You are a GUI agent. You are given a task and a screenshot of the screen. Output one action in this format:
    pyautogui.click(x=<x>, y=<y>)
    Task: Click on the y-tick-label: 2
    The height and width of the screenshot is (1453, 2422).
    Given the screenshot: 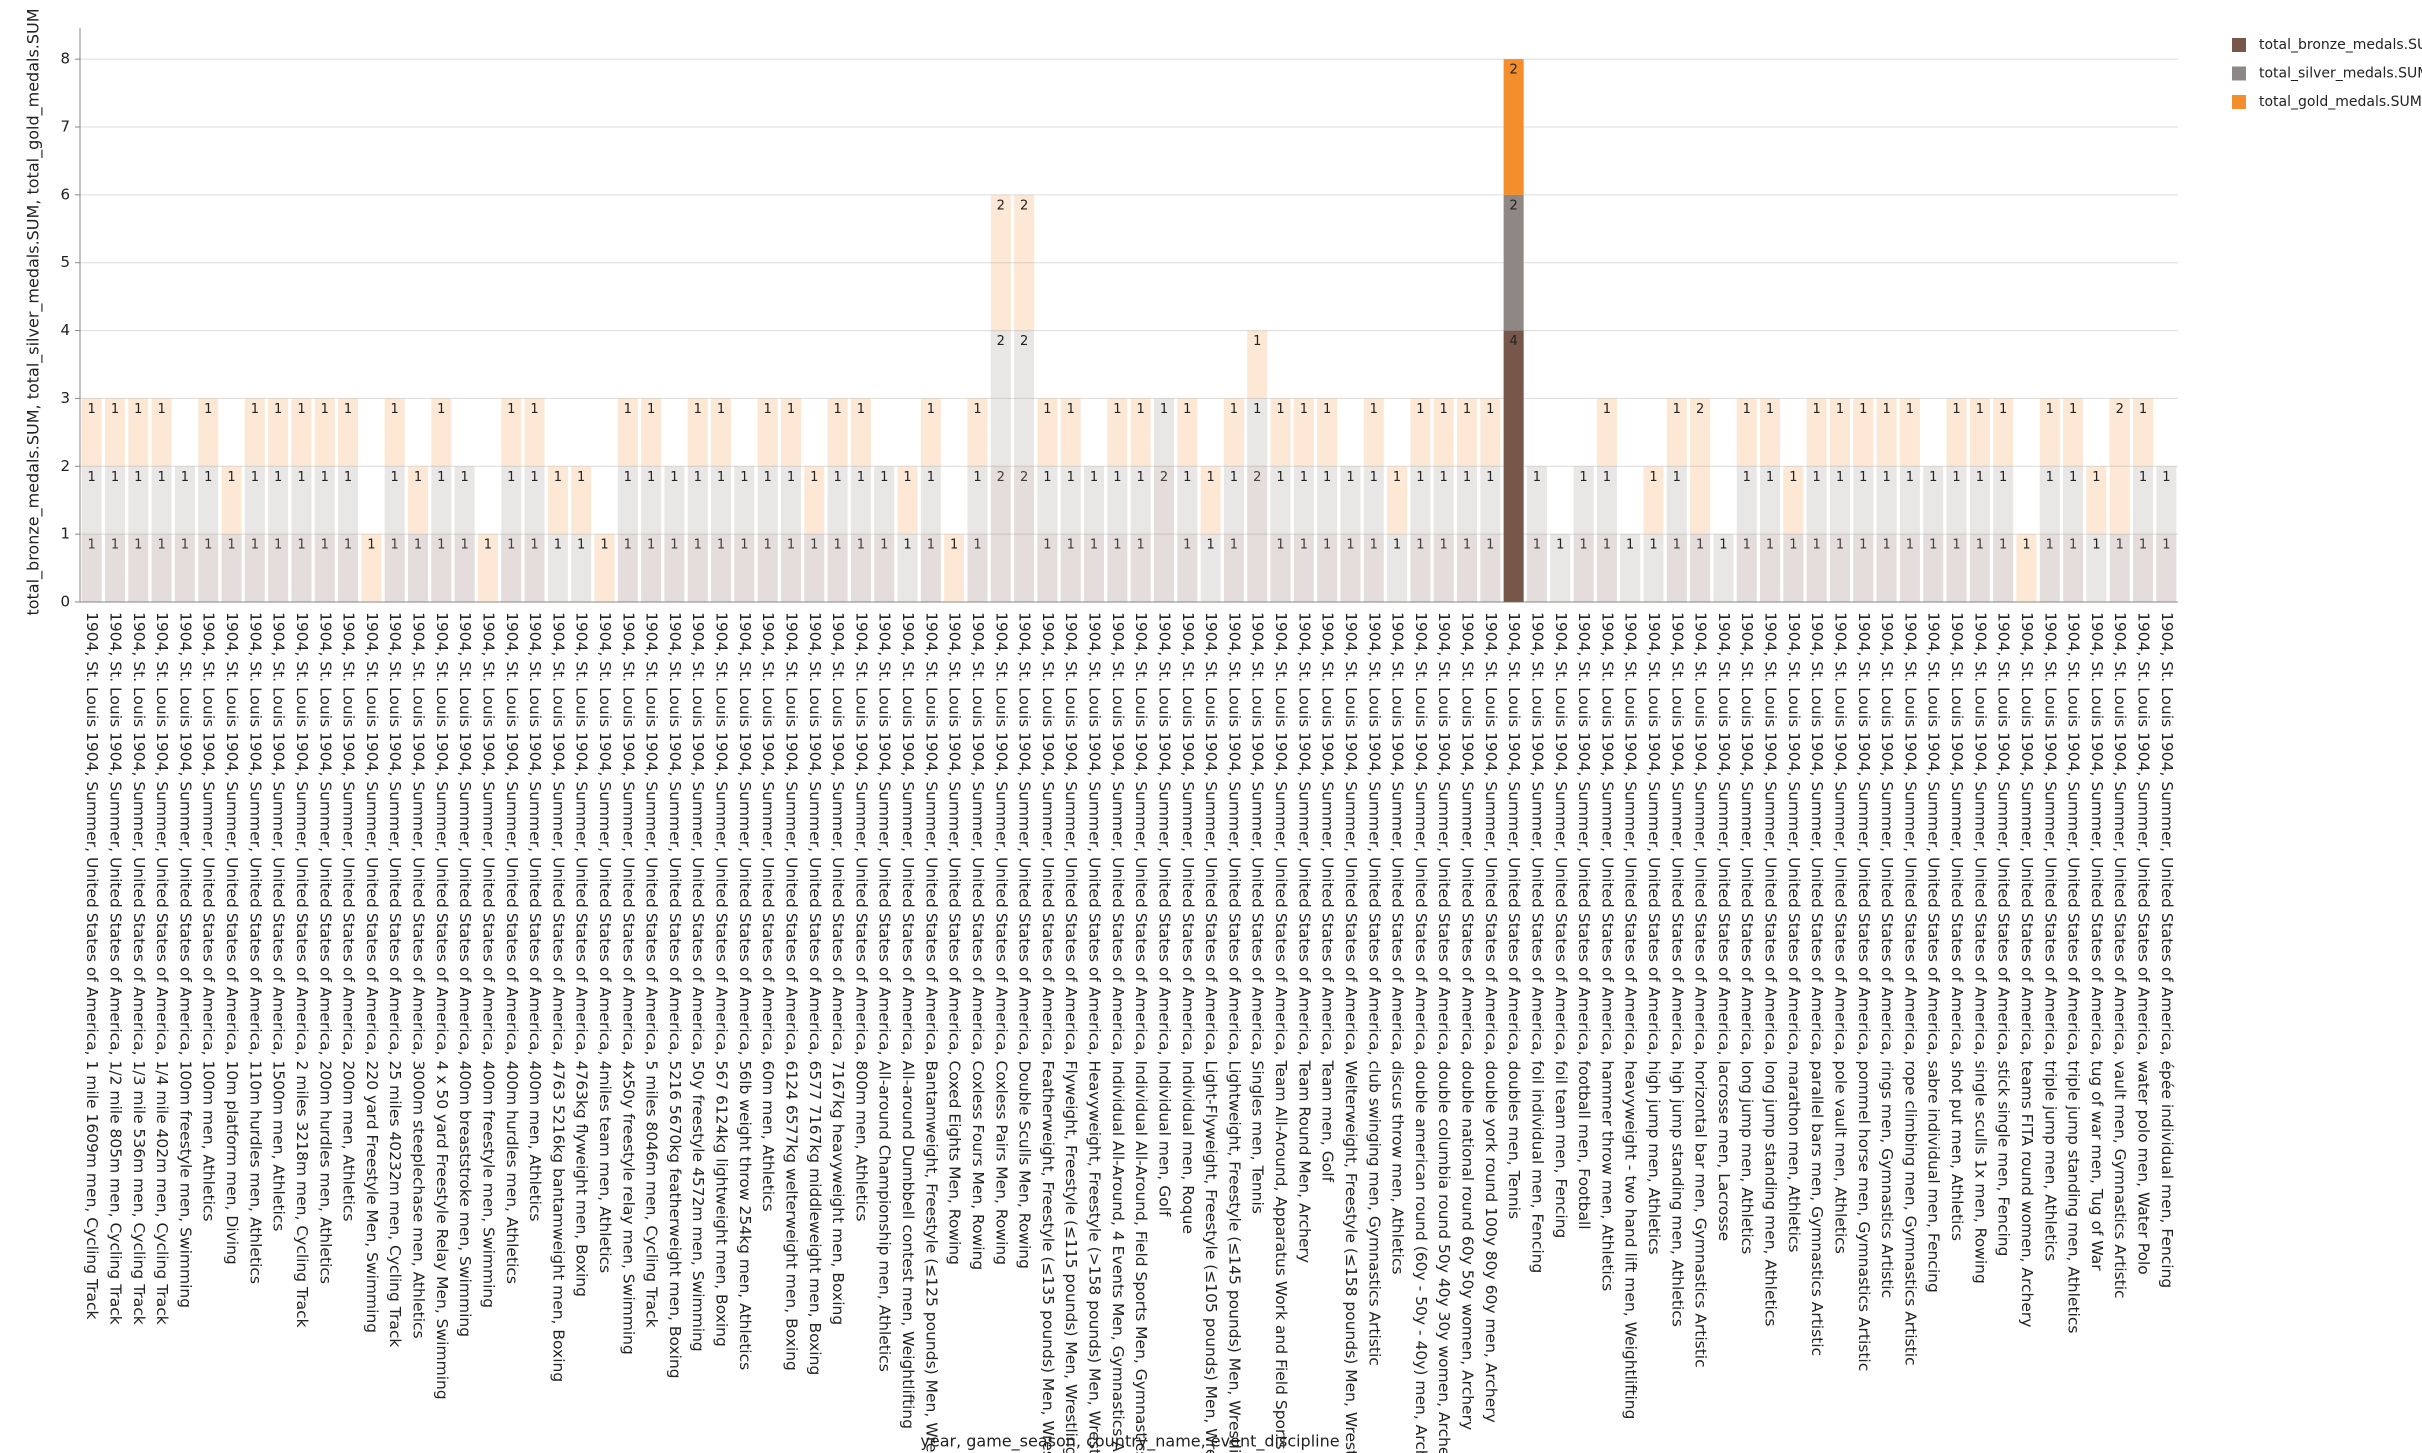 What is the action you would take?
    pyautogui.click(x=65, y=466)
    